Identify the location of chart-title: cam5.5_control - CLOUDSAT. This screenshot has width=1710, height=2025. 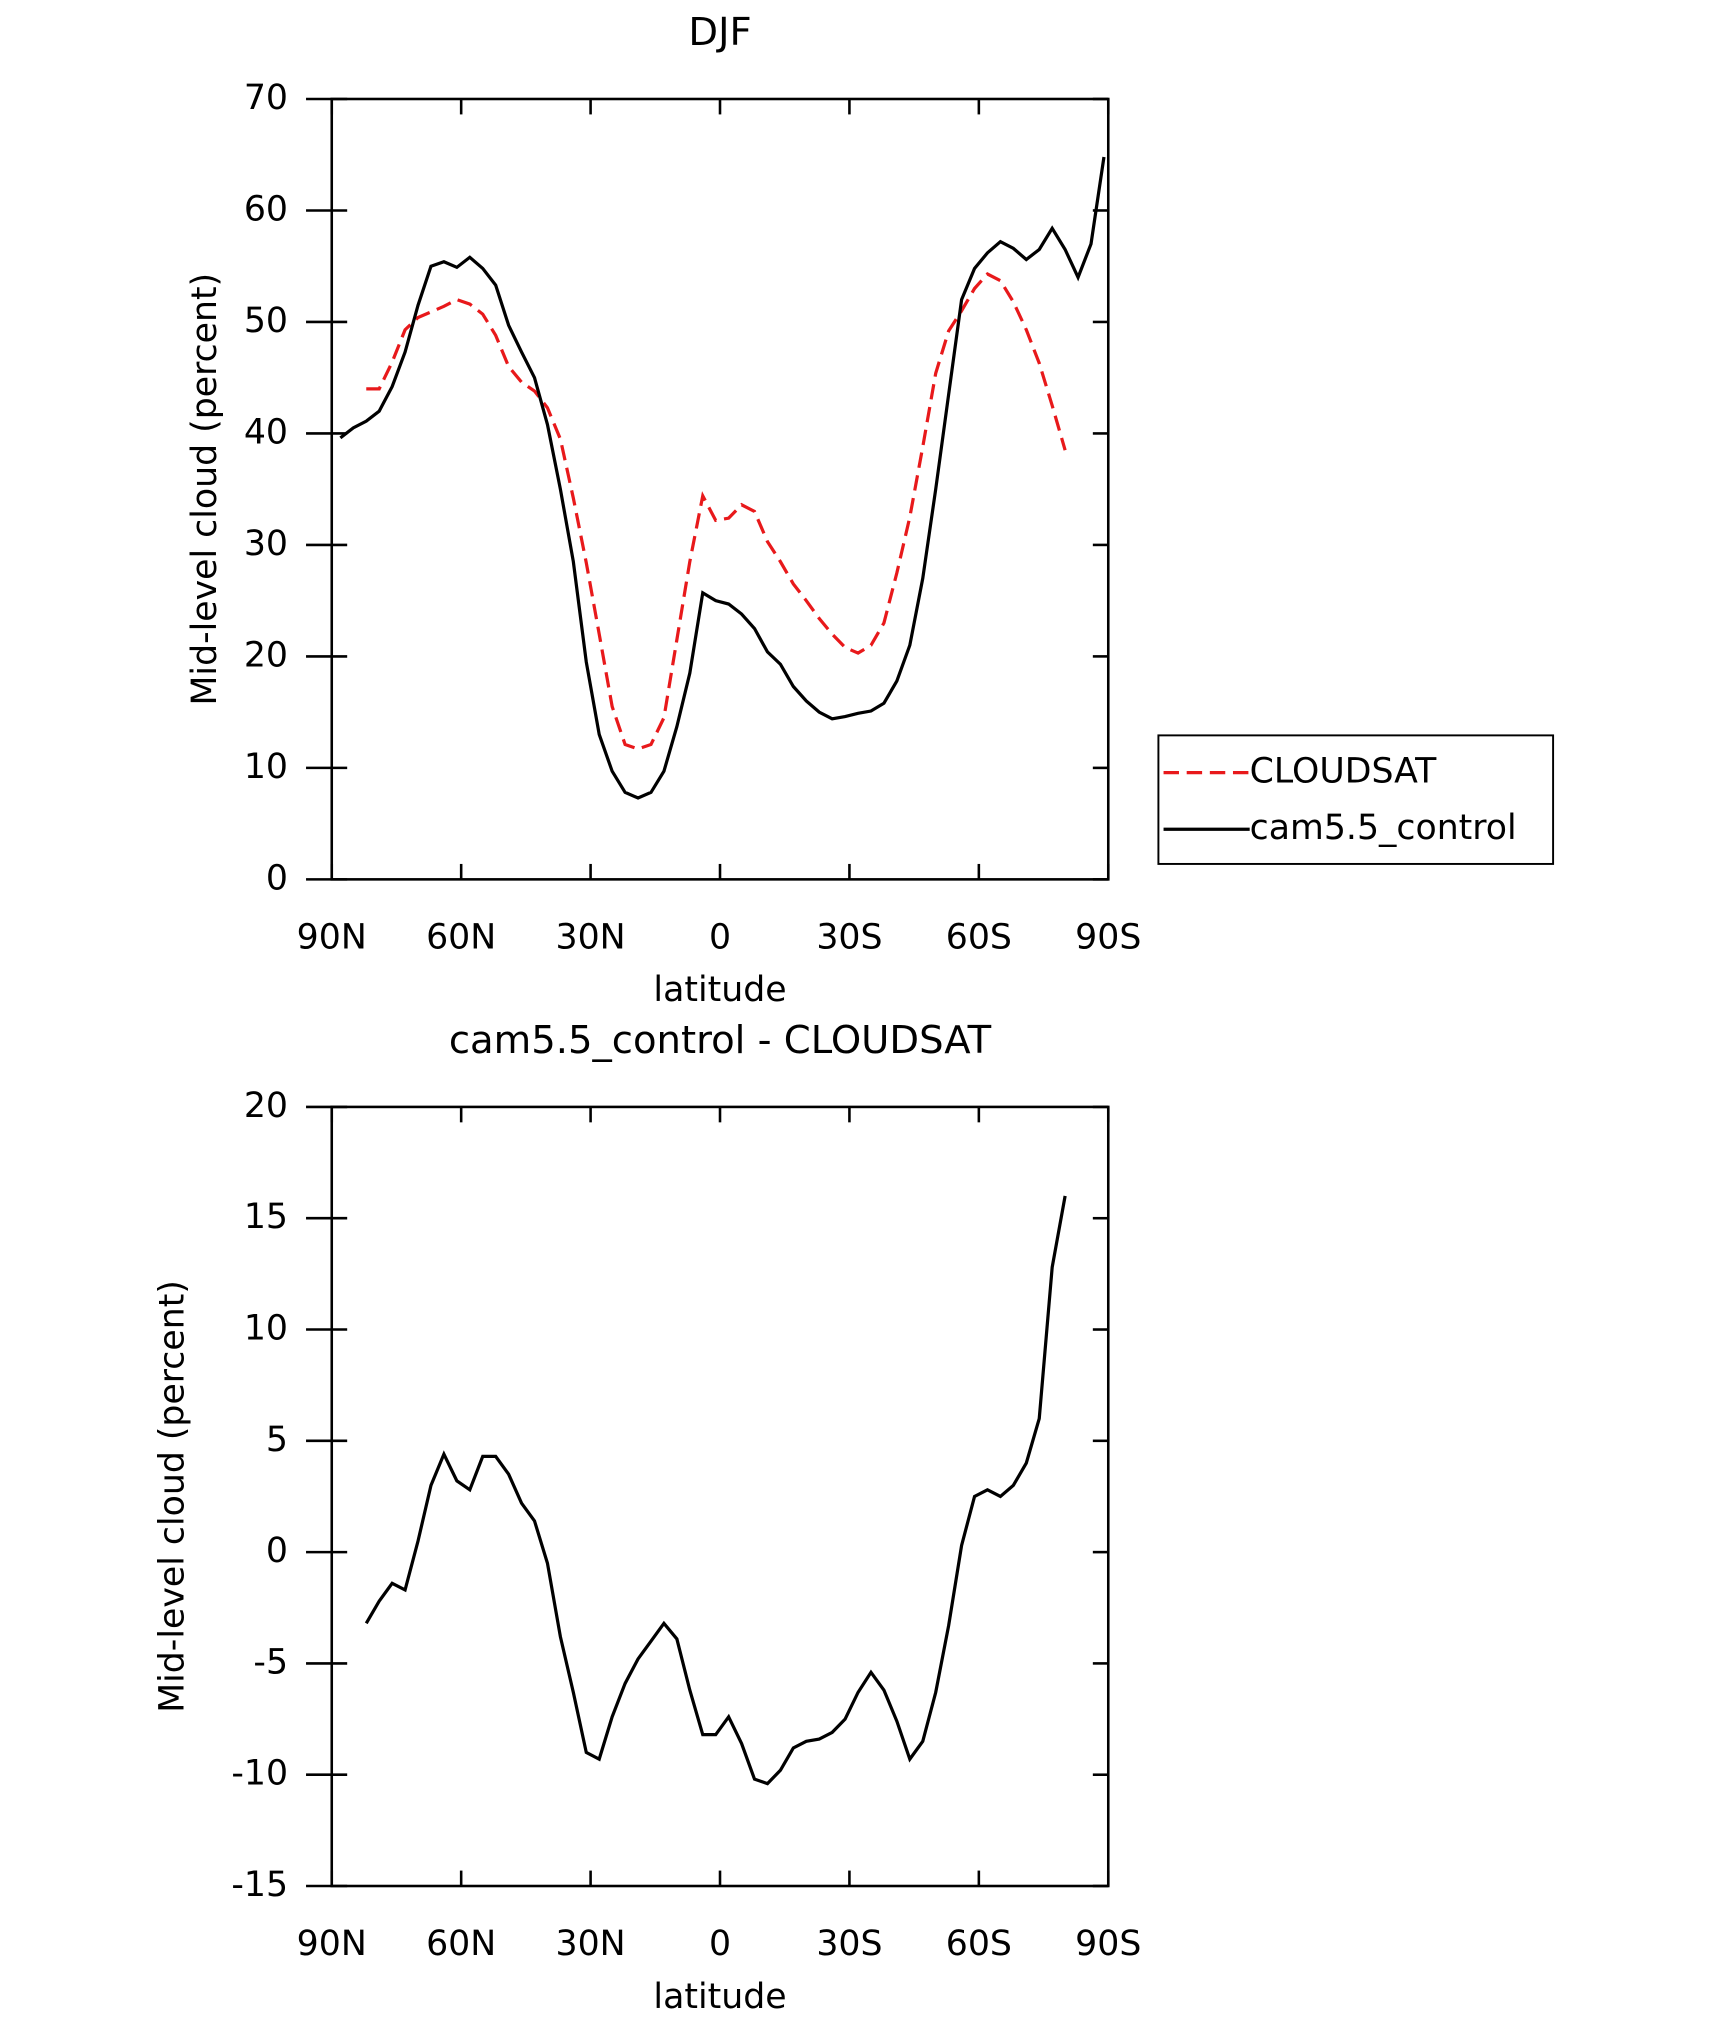
(720, 1040).